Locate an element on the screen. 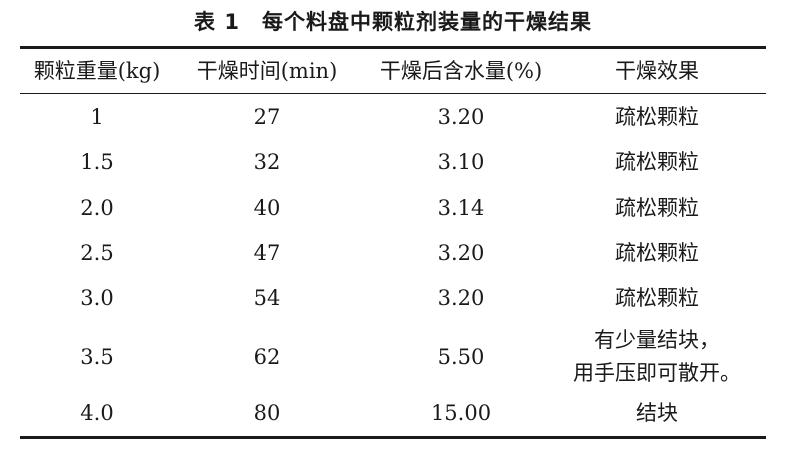  table-cell: 2.5 is located at coordinates (97, 253).